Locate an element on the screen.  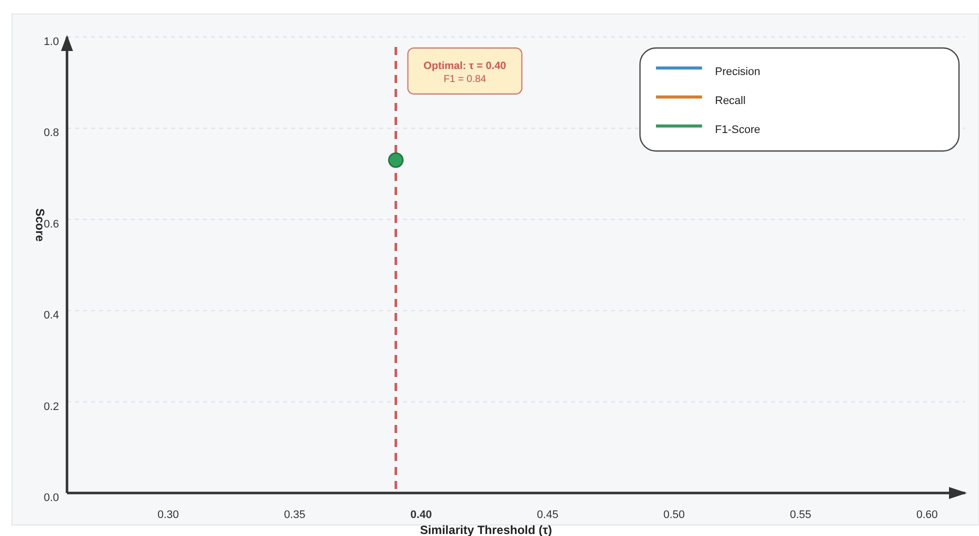
y-tick-label: 0.0 is located at coordinates (51, 498).